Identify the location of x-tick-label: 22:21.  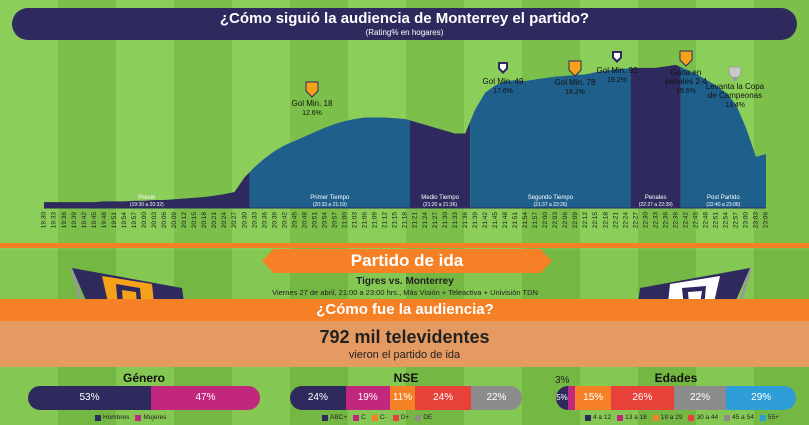
(615, 220).